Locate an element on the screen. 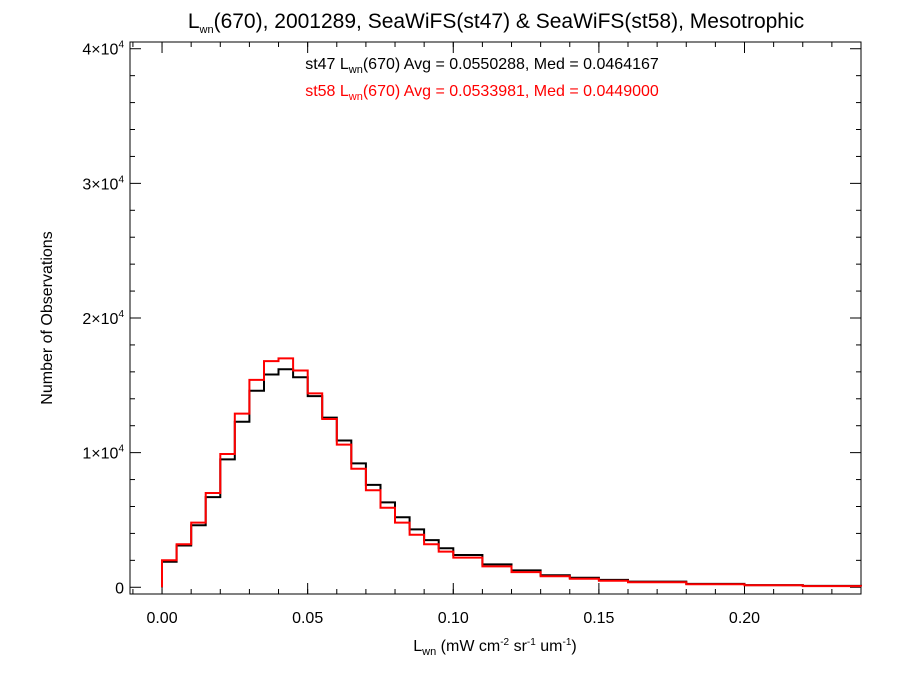 Image resolution: width=900 pixels, height=675 pixels. y-tick-label: 3×10⁴ is located at coordinates (103, 183).